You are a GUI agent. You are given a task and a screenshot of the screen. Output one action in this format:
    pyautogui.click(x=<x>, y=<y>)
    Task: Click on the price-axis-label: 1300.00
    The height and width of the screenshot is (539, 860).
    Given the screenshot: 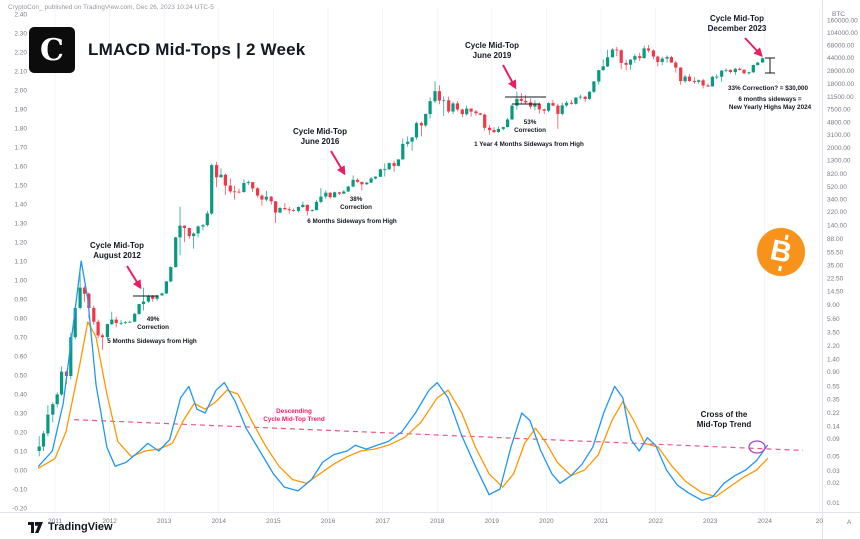 What is the action you would take?
    pyautogui.click(x=839, y=161)
    